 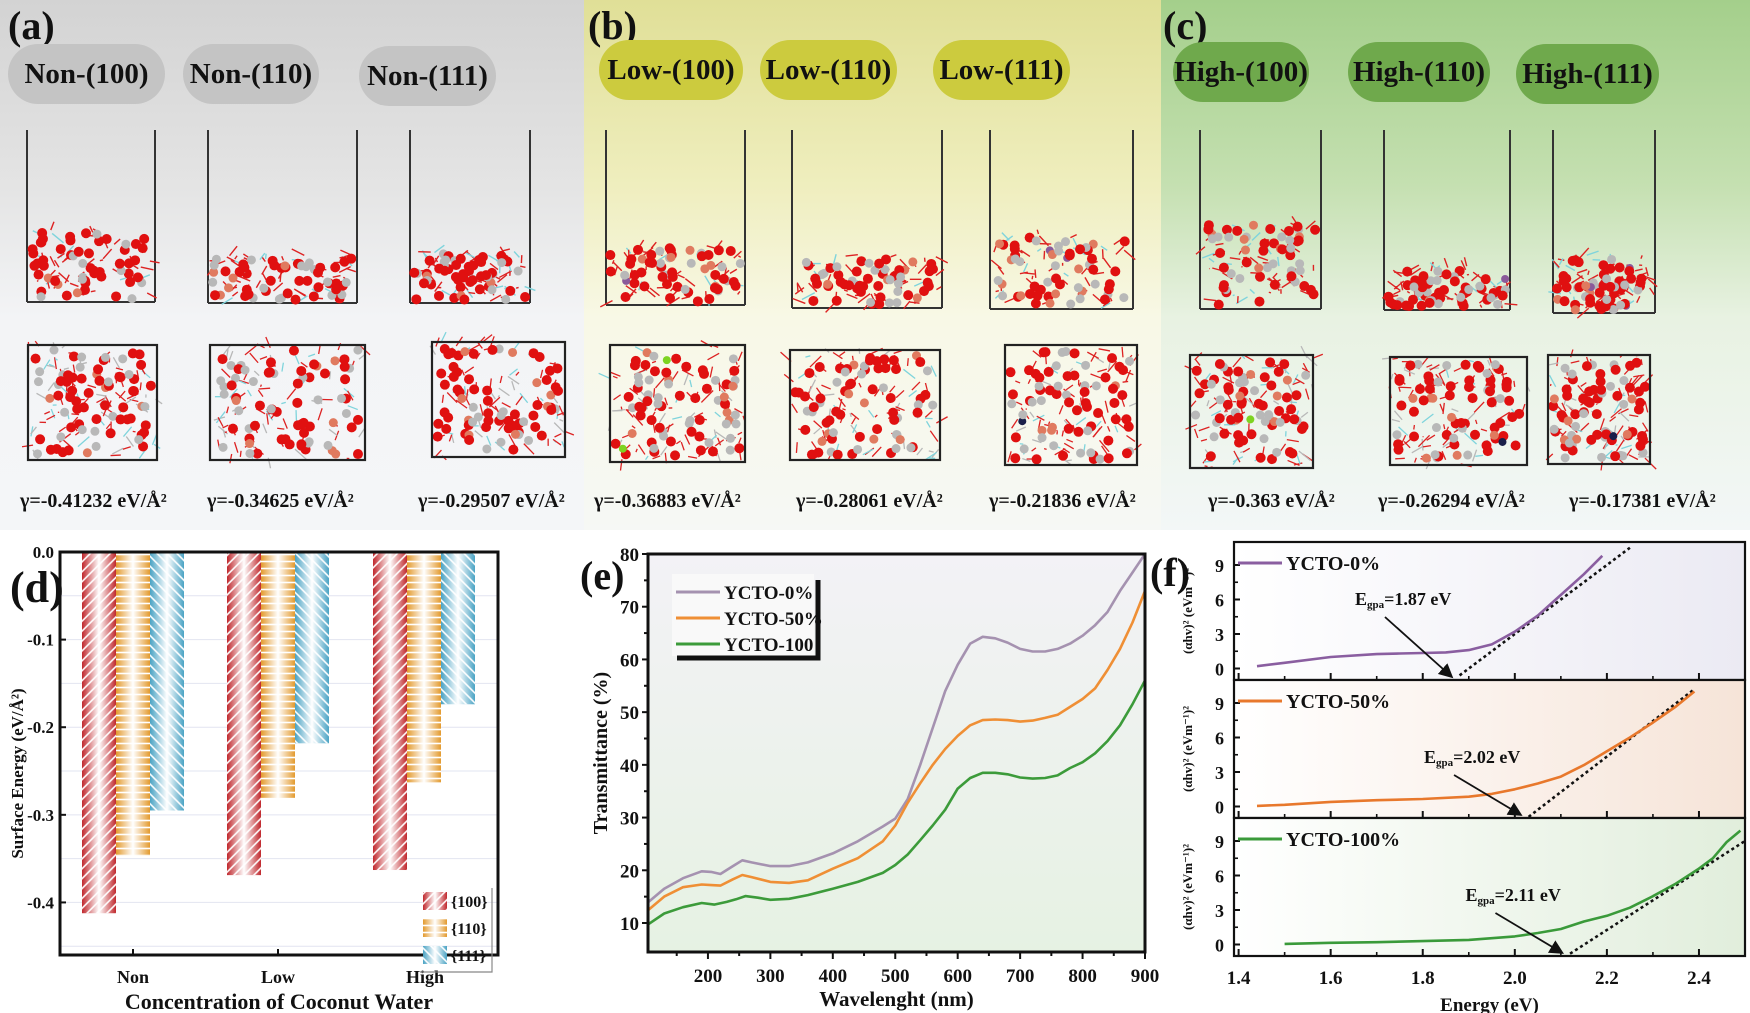 I want to click on annotation-symbol: E, so click(x=1430, y=757).